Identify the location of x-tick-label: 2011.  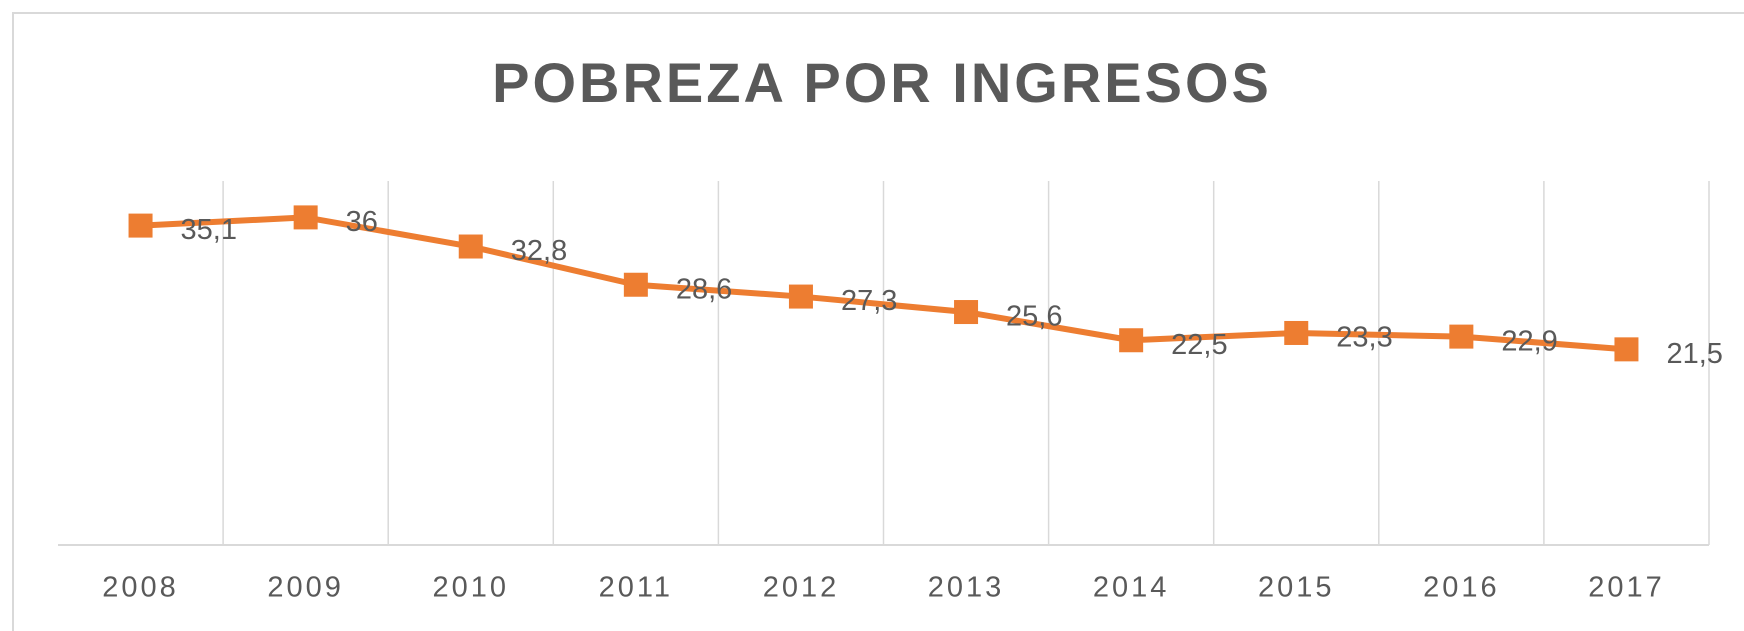
(636, 588).